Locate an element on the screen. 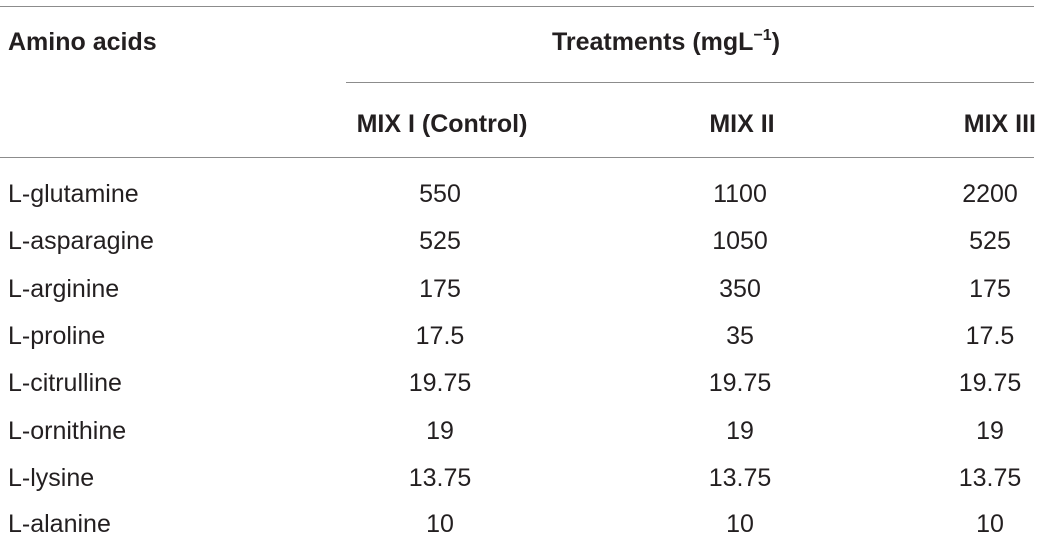 Image resolution: width=1040 pixels, height=556 pixels. cell-mix-i: 19 is located at coordinates (440, 431).